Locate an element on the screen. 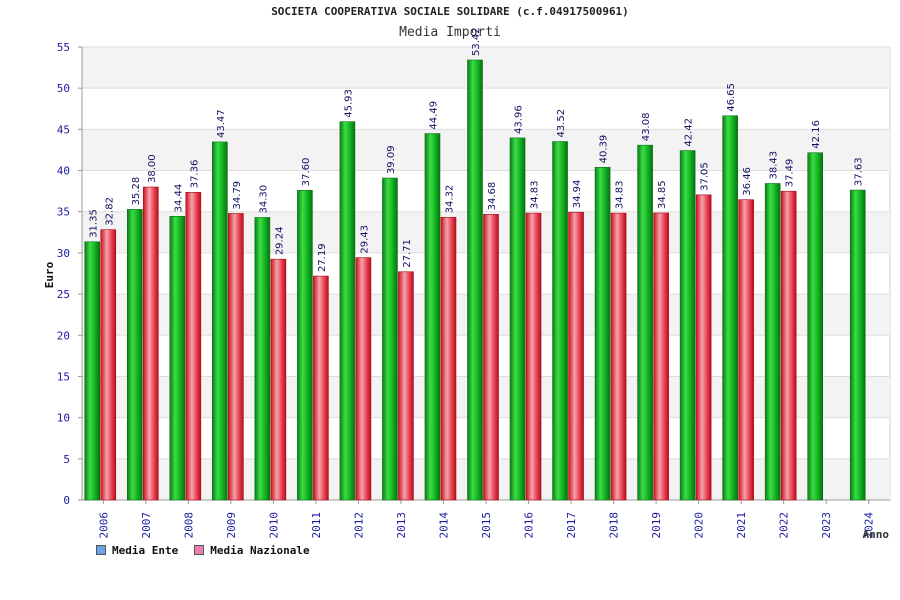  x-tick-label: 2011 is located at coordinates (316, 525).